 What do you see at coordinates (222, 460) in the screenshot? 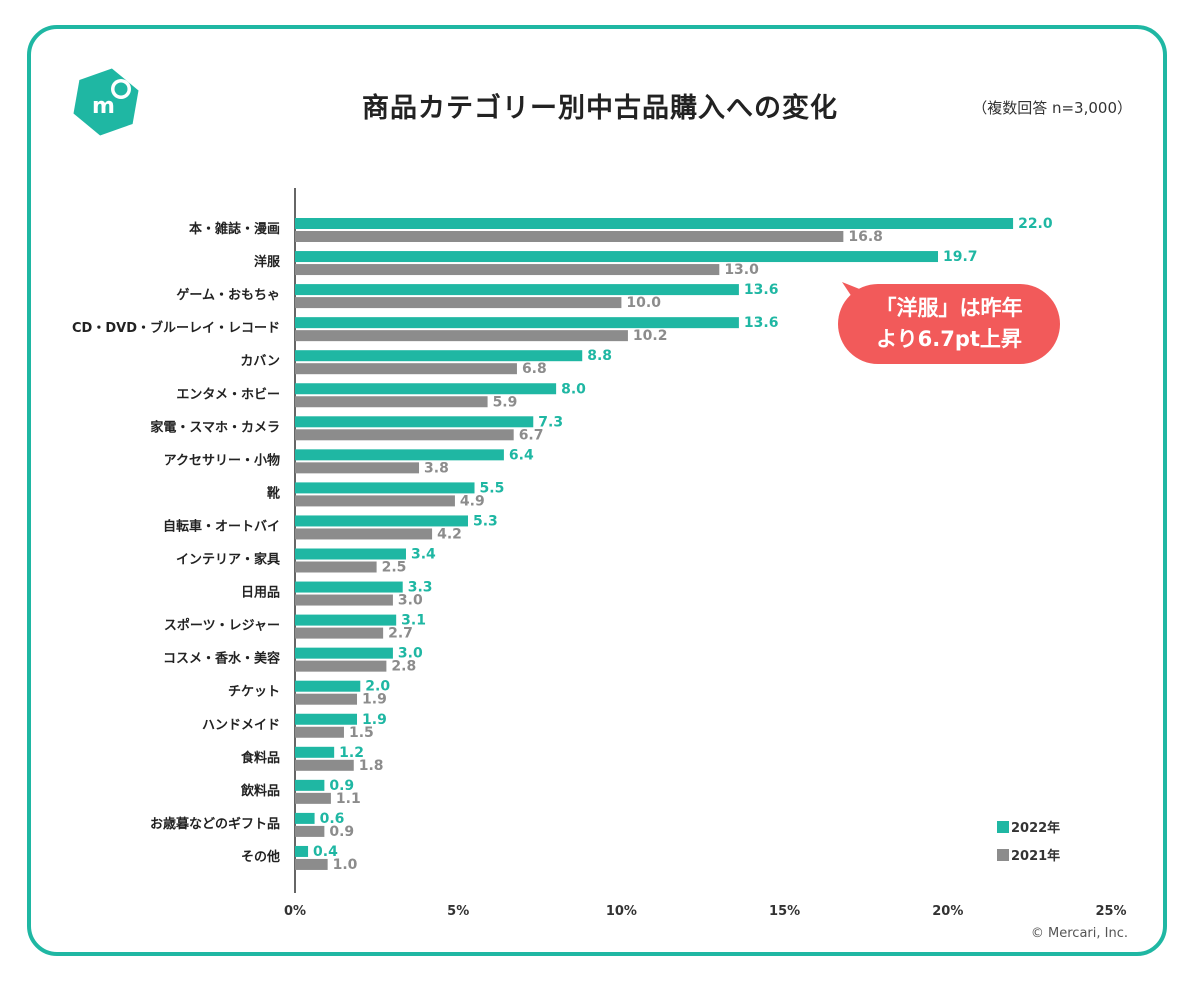
I see `category-label: アクセサリー・小物` at bounding box center [222, 460].